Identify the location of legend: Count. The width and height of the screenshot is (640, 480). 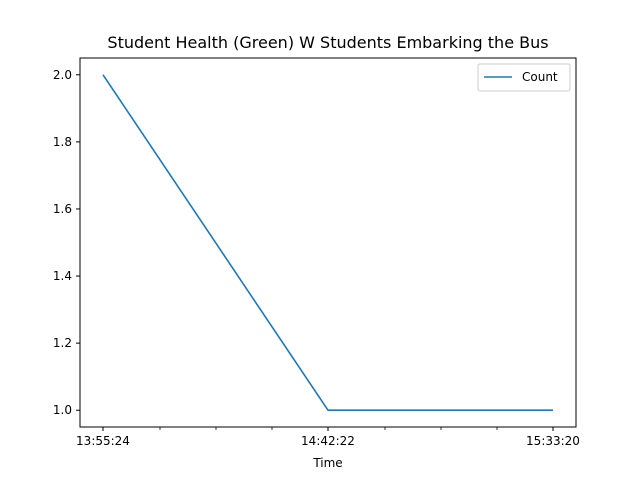
(524, 77).